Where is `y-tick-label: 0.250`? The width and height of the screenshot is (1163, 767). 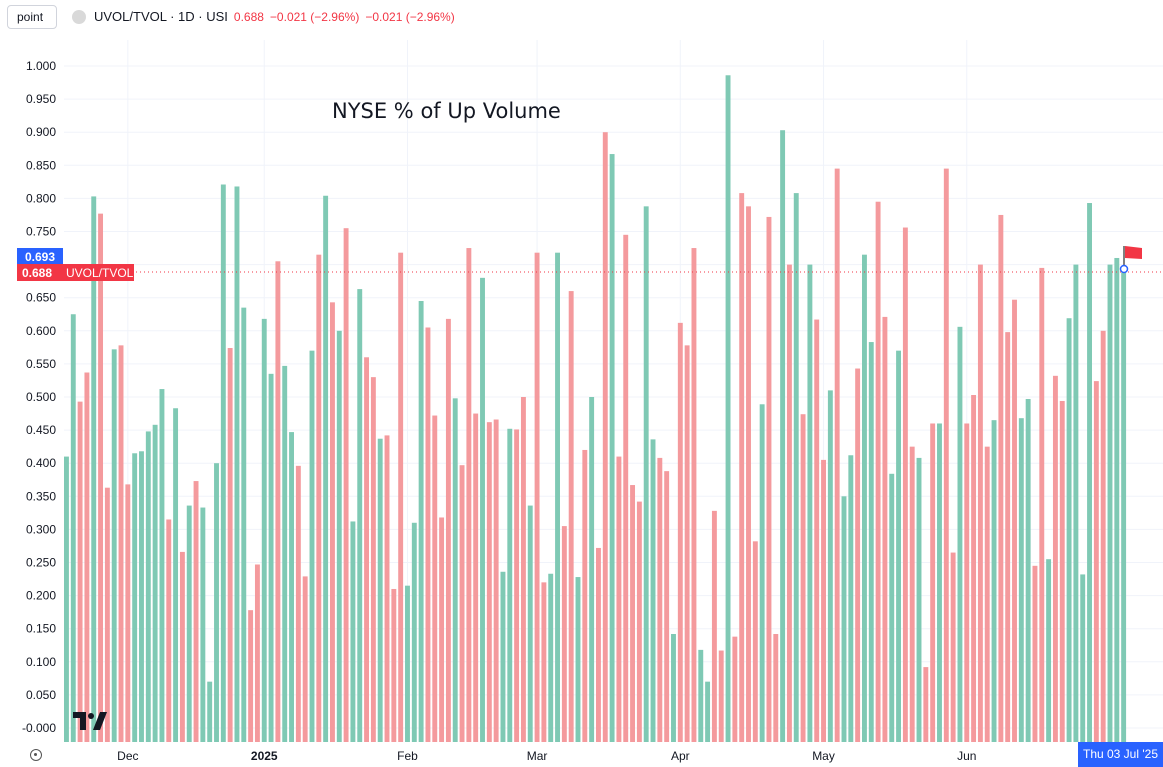
y-tick-label: 0.250 is located at coordinates (41, 563).